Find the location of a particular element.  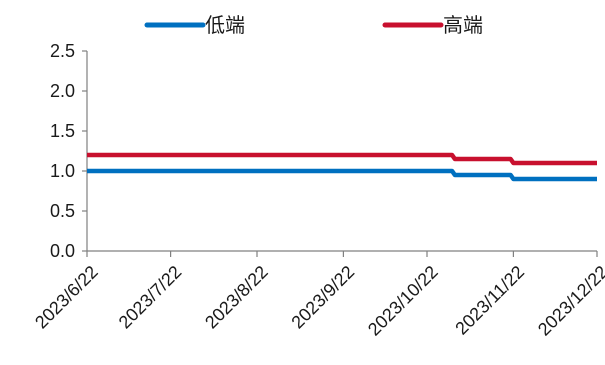

y-tick-label: 1.5 is located at coordinates (62, 131).